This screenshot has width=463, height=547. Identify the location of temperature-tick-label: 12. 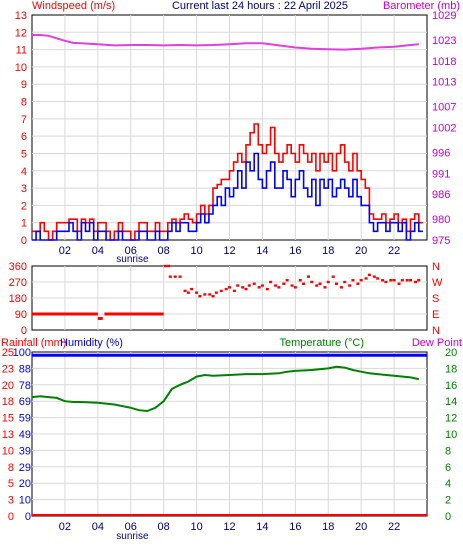
(451, 419).